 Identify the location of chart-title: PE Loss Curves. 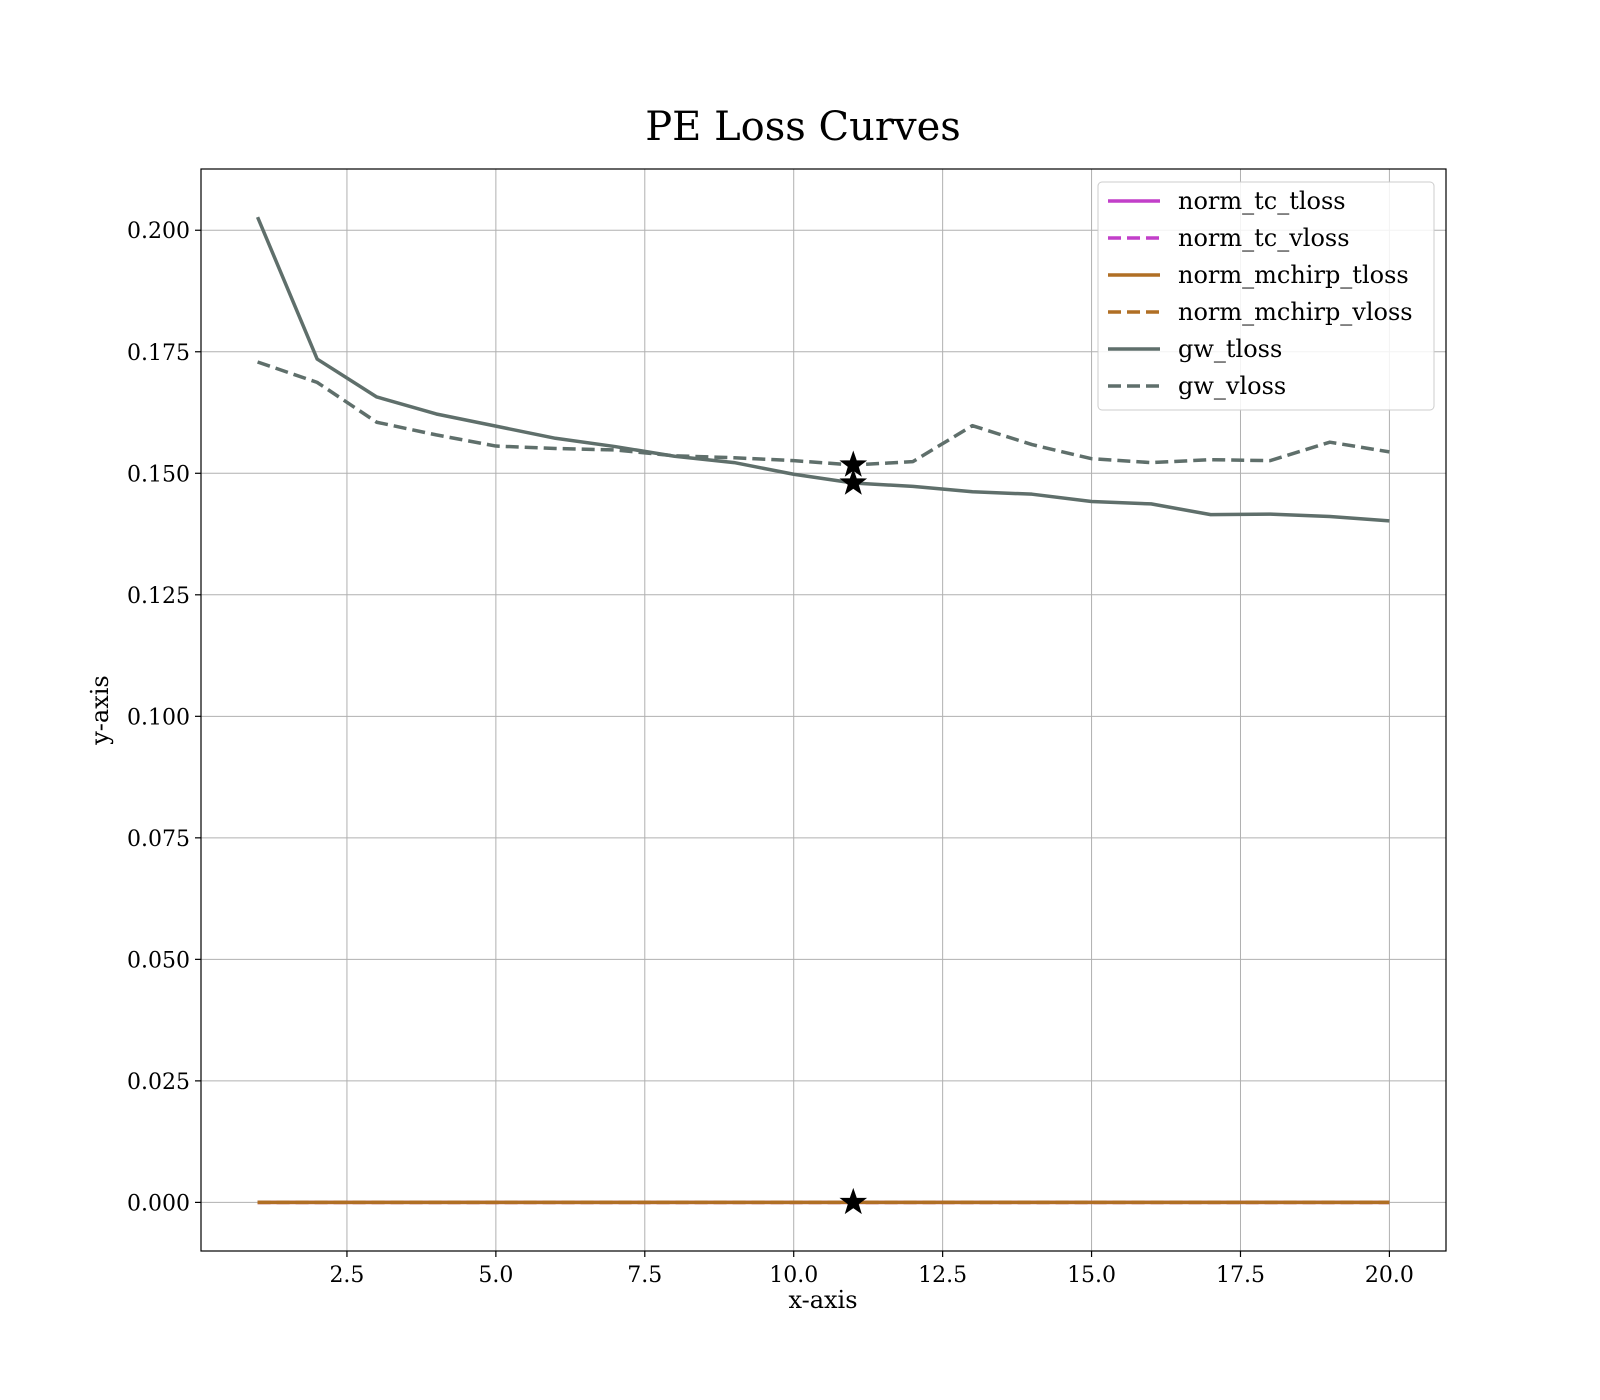
(803, 127).